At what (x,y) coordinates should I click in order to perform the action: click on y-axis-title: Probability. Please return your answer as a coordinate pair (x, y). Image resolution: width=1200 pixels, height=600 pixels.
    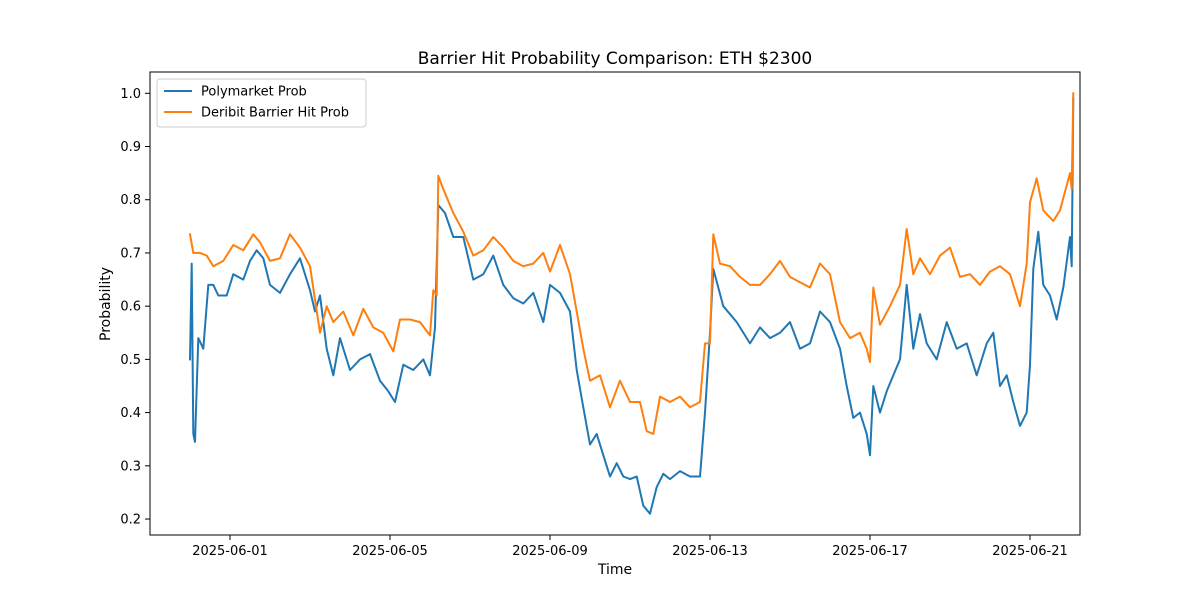
    Looking at the image, I should click on (106, 304).